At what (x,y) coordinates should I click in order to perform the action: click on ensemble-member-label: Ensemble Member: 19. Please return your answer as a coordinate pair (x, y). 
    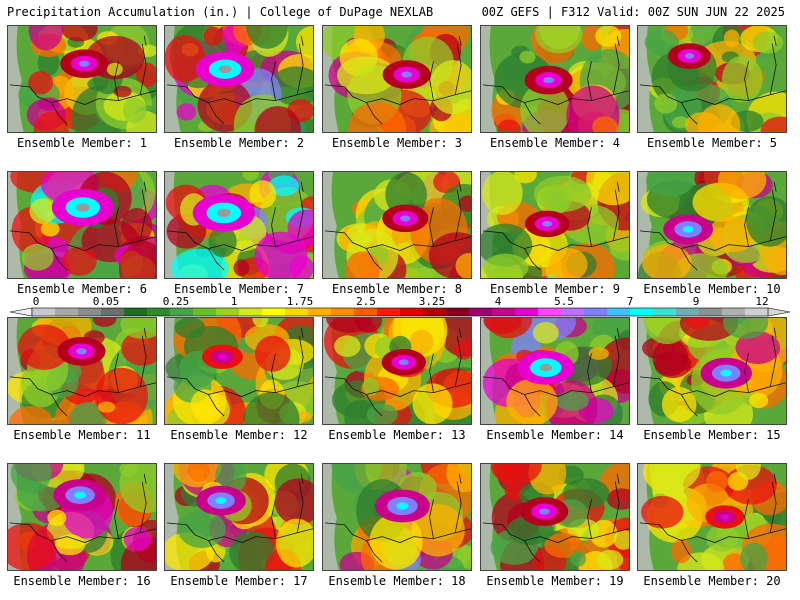
    Looking at the image, I should click on (555, 581).